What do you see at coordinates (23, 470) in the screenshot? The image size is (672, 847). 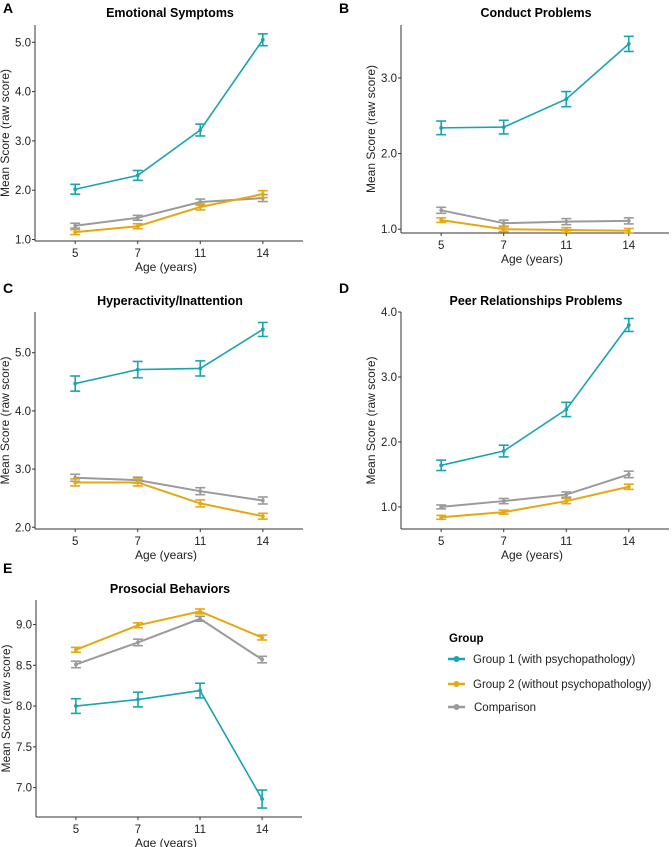 I see `y-tick-label: 3.0` at bounding box center [23, 470].